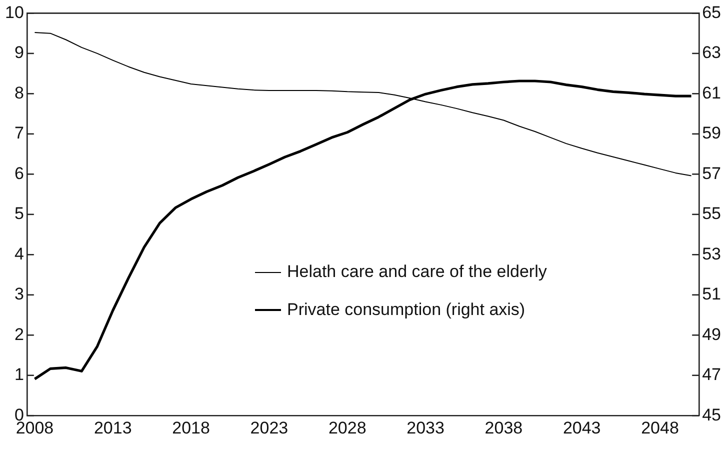 The image size is (728, 452). Describe the element at coordinates (19, 52) in the screenshot. I see `y-tick-label: 9` at that location.